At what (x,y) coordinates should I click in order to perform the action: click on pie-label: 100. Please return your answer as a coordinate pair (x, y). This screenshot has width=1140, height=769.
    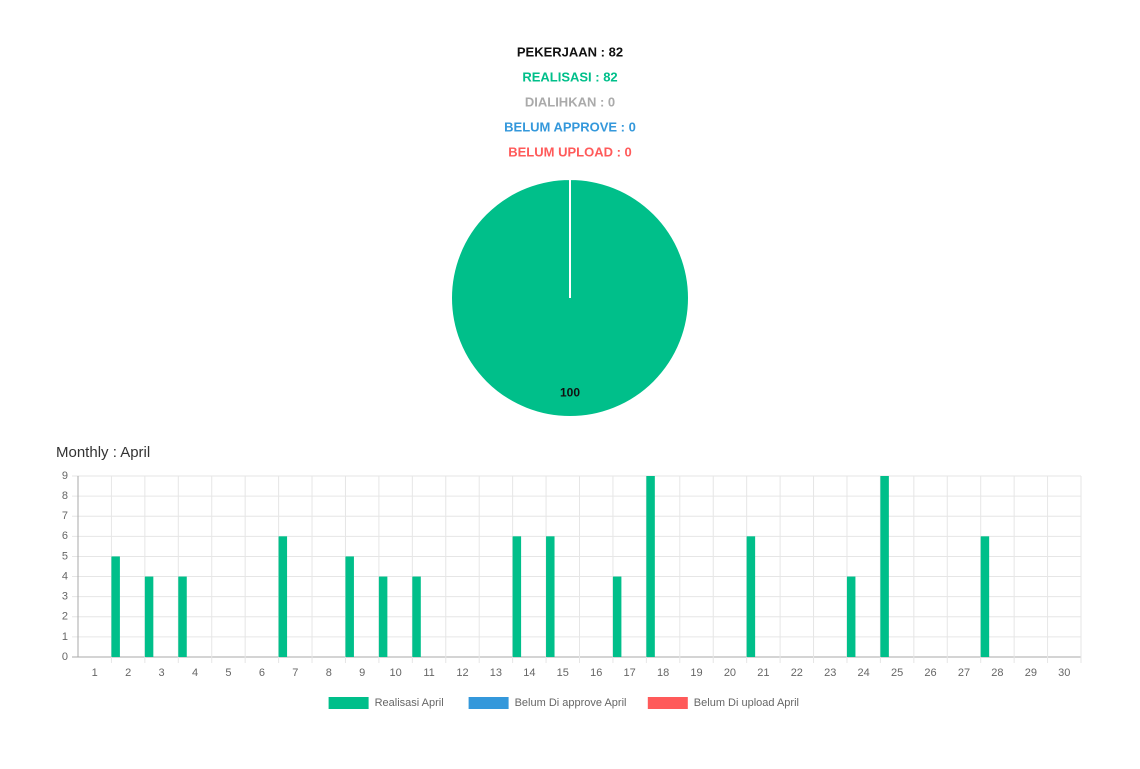
    Looking at the image, I should click on (570, 392).